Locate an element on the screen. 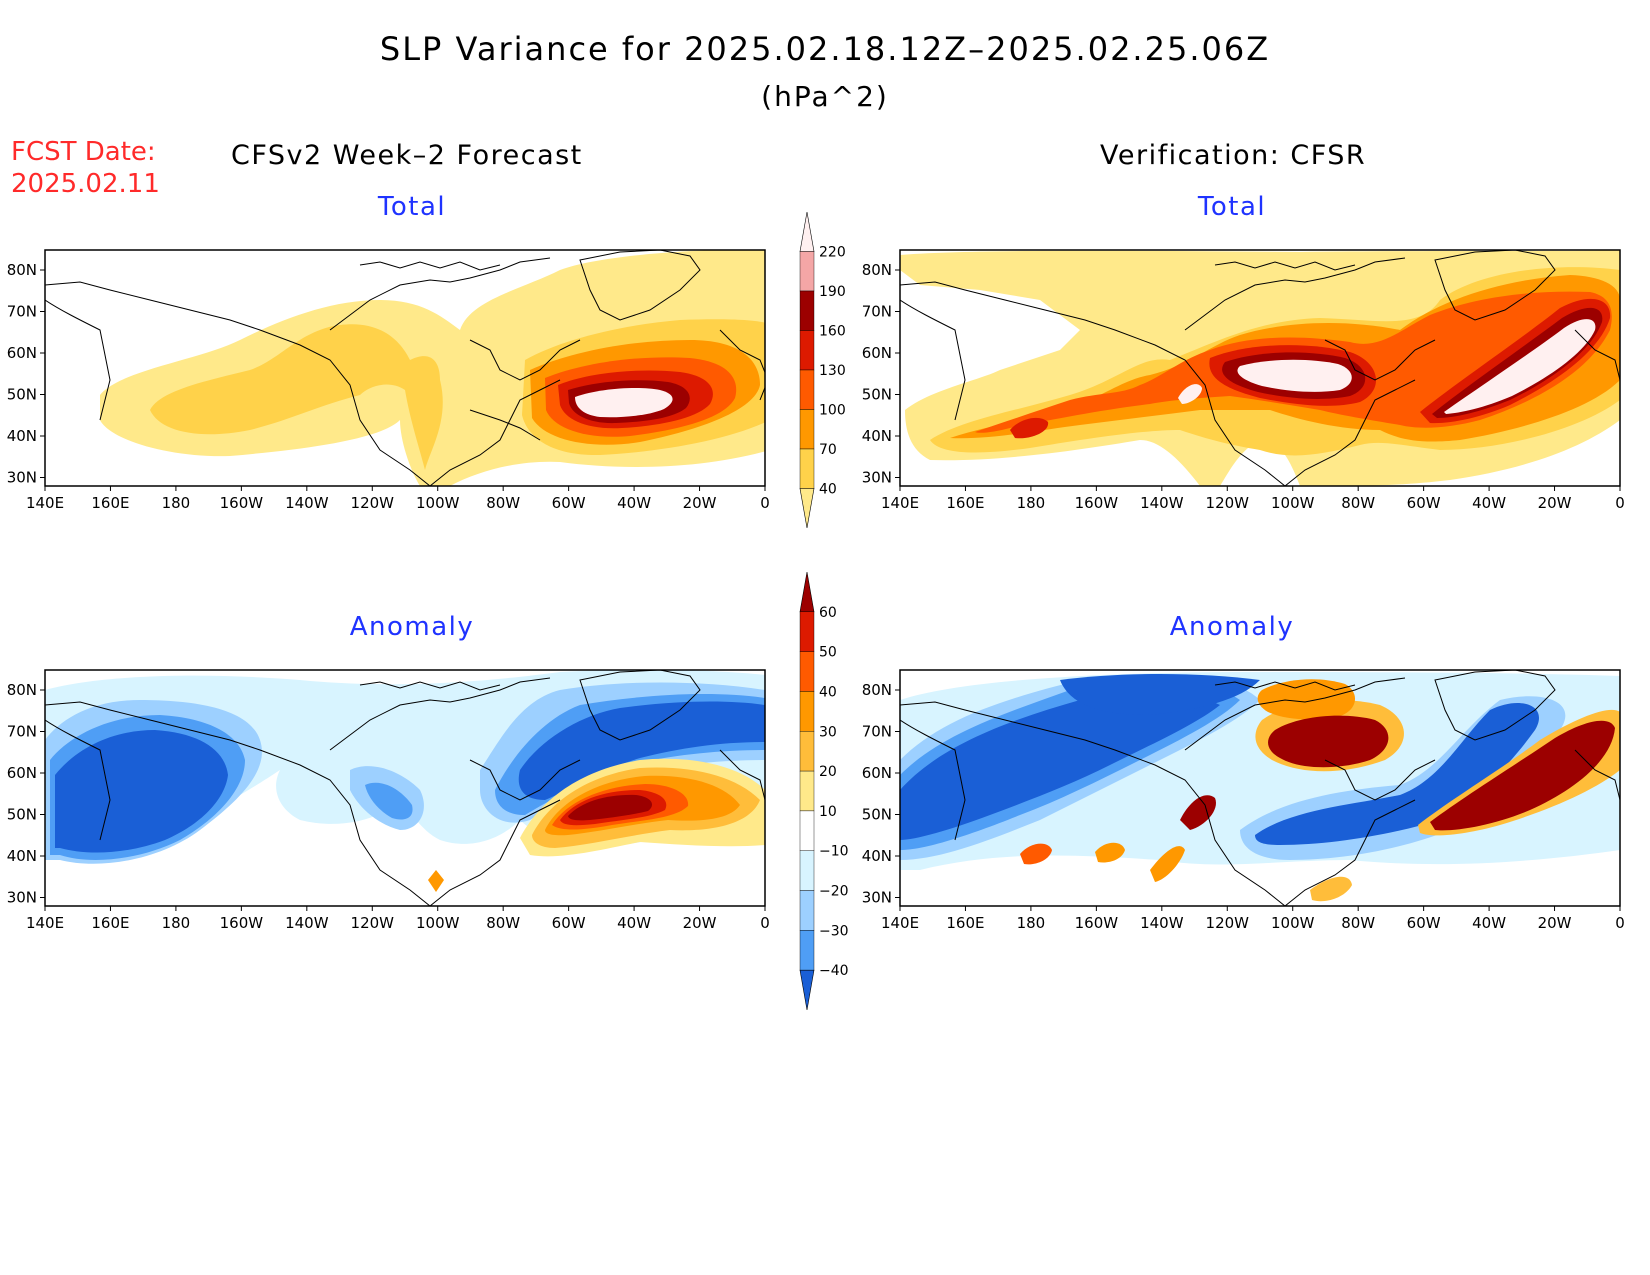  va-shade-20g is located at coordinates (1331, 889).